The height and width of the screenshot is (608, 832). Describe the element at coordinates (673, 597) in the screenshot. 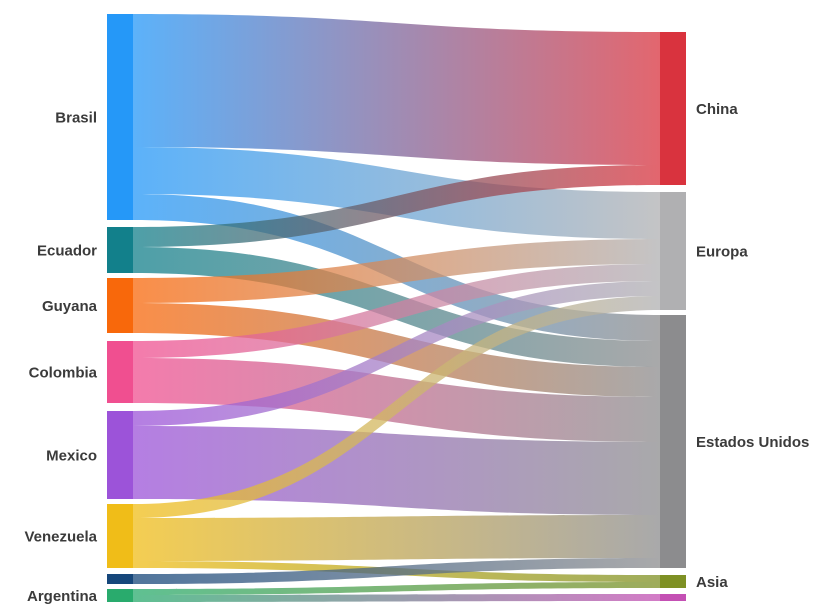

I see `node-unlabeled-right-node` at that location.